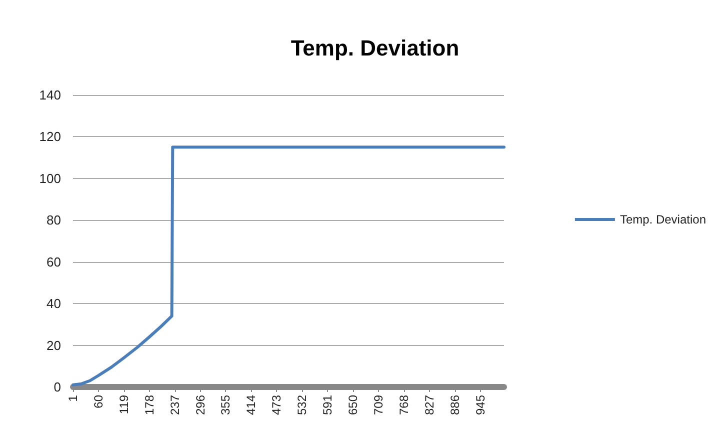  What do you see at coordinates (375, 48) in the screenshot?
I see `chart-title: Temp. Deviation` at bounding box center [375, 48].